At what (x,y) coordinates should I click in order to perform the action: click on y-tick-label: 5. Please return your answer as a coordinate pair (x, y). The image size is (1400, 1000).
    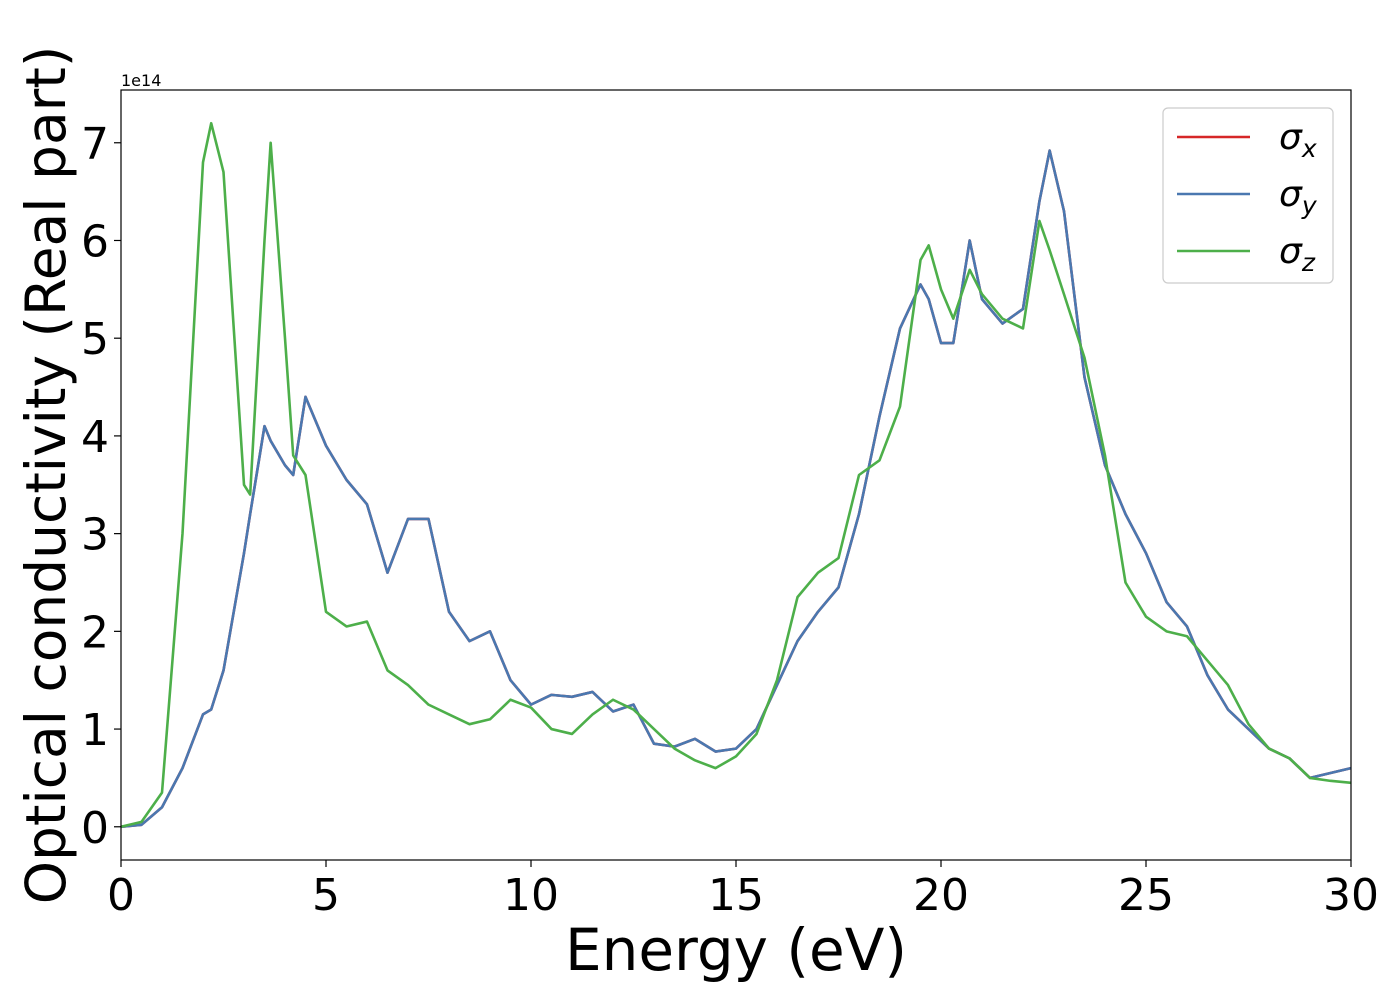
    Looking at the image, I should click on (95, 339).